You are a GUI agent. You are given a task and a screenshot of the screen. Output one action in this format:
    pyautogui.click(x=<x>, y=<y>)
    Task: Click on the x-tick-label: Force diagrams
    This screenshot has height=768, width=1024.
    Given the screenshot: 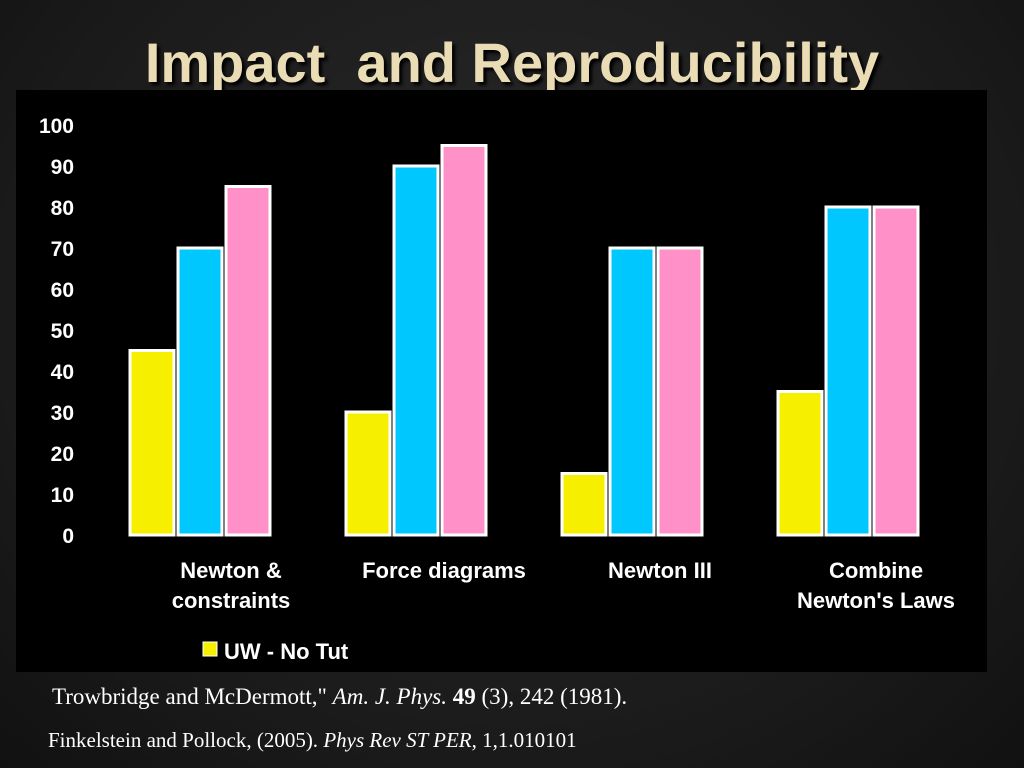 What is the action you would take?
    pyautogui.click(x=444, y=570)
    